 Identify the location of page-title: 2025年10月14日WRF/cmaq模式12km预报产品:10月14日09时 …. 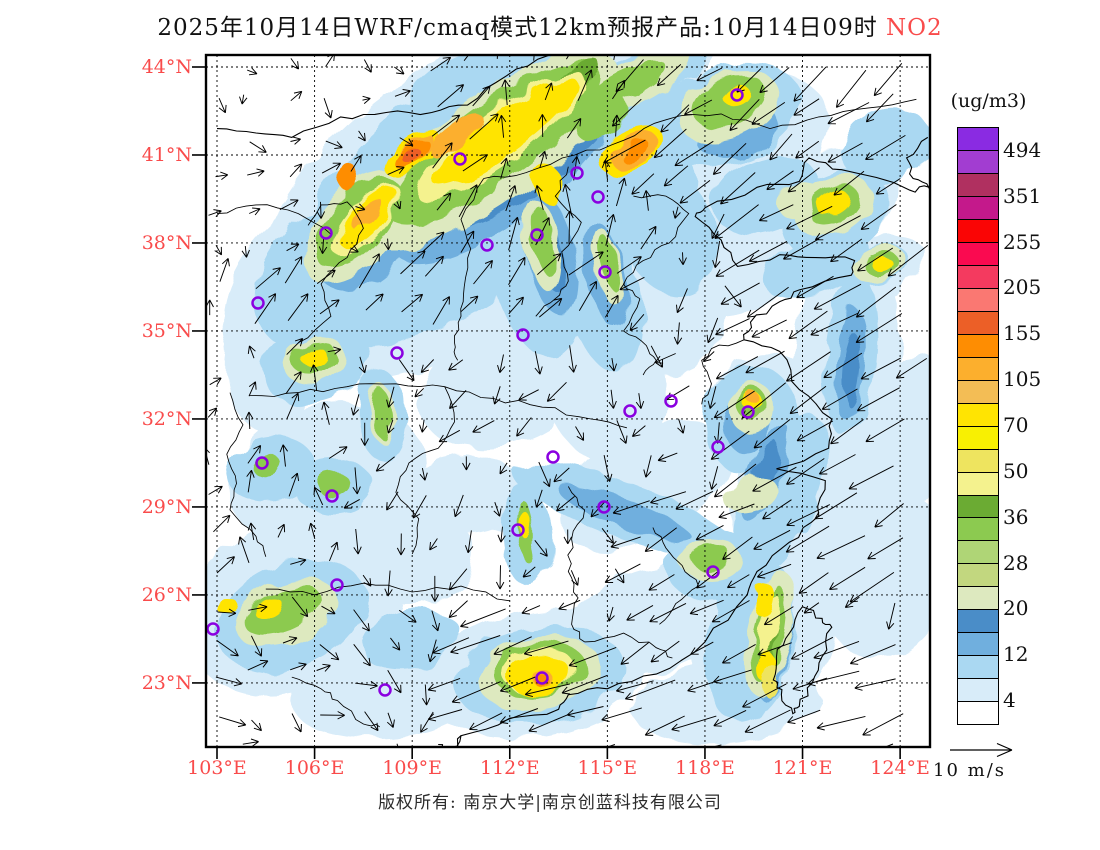
(550, 25).